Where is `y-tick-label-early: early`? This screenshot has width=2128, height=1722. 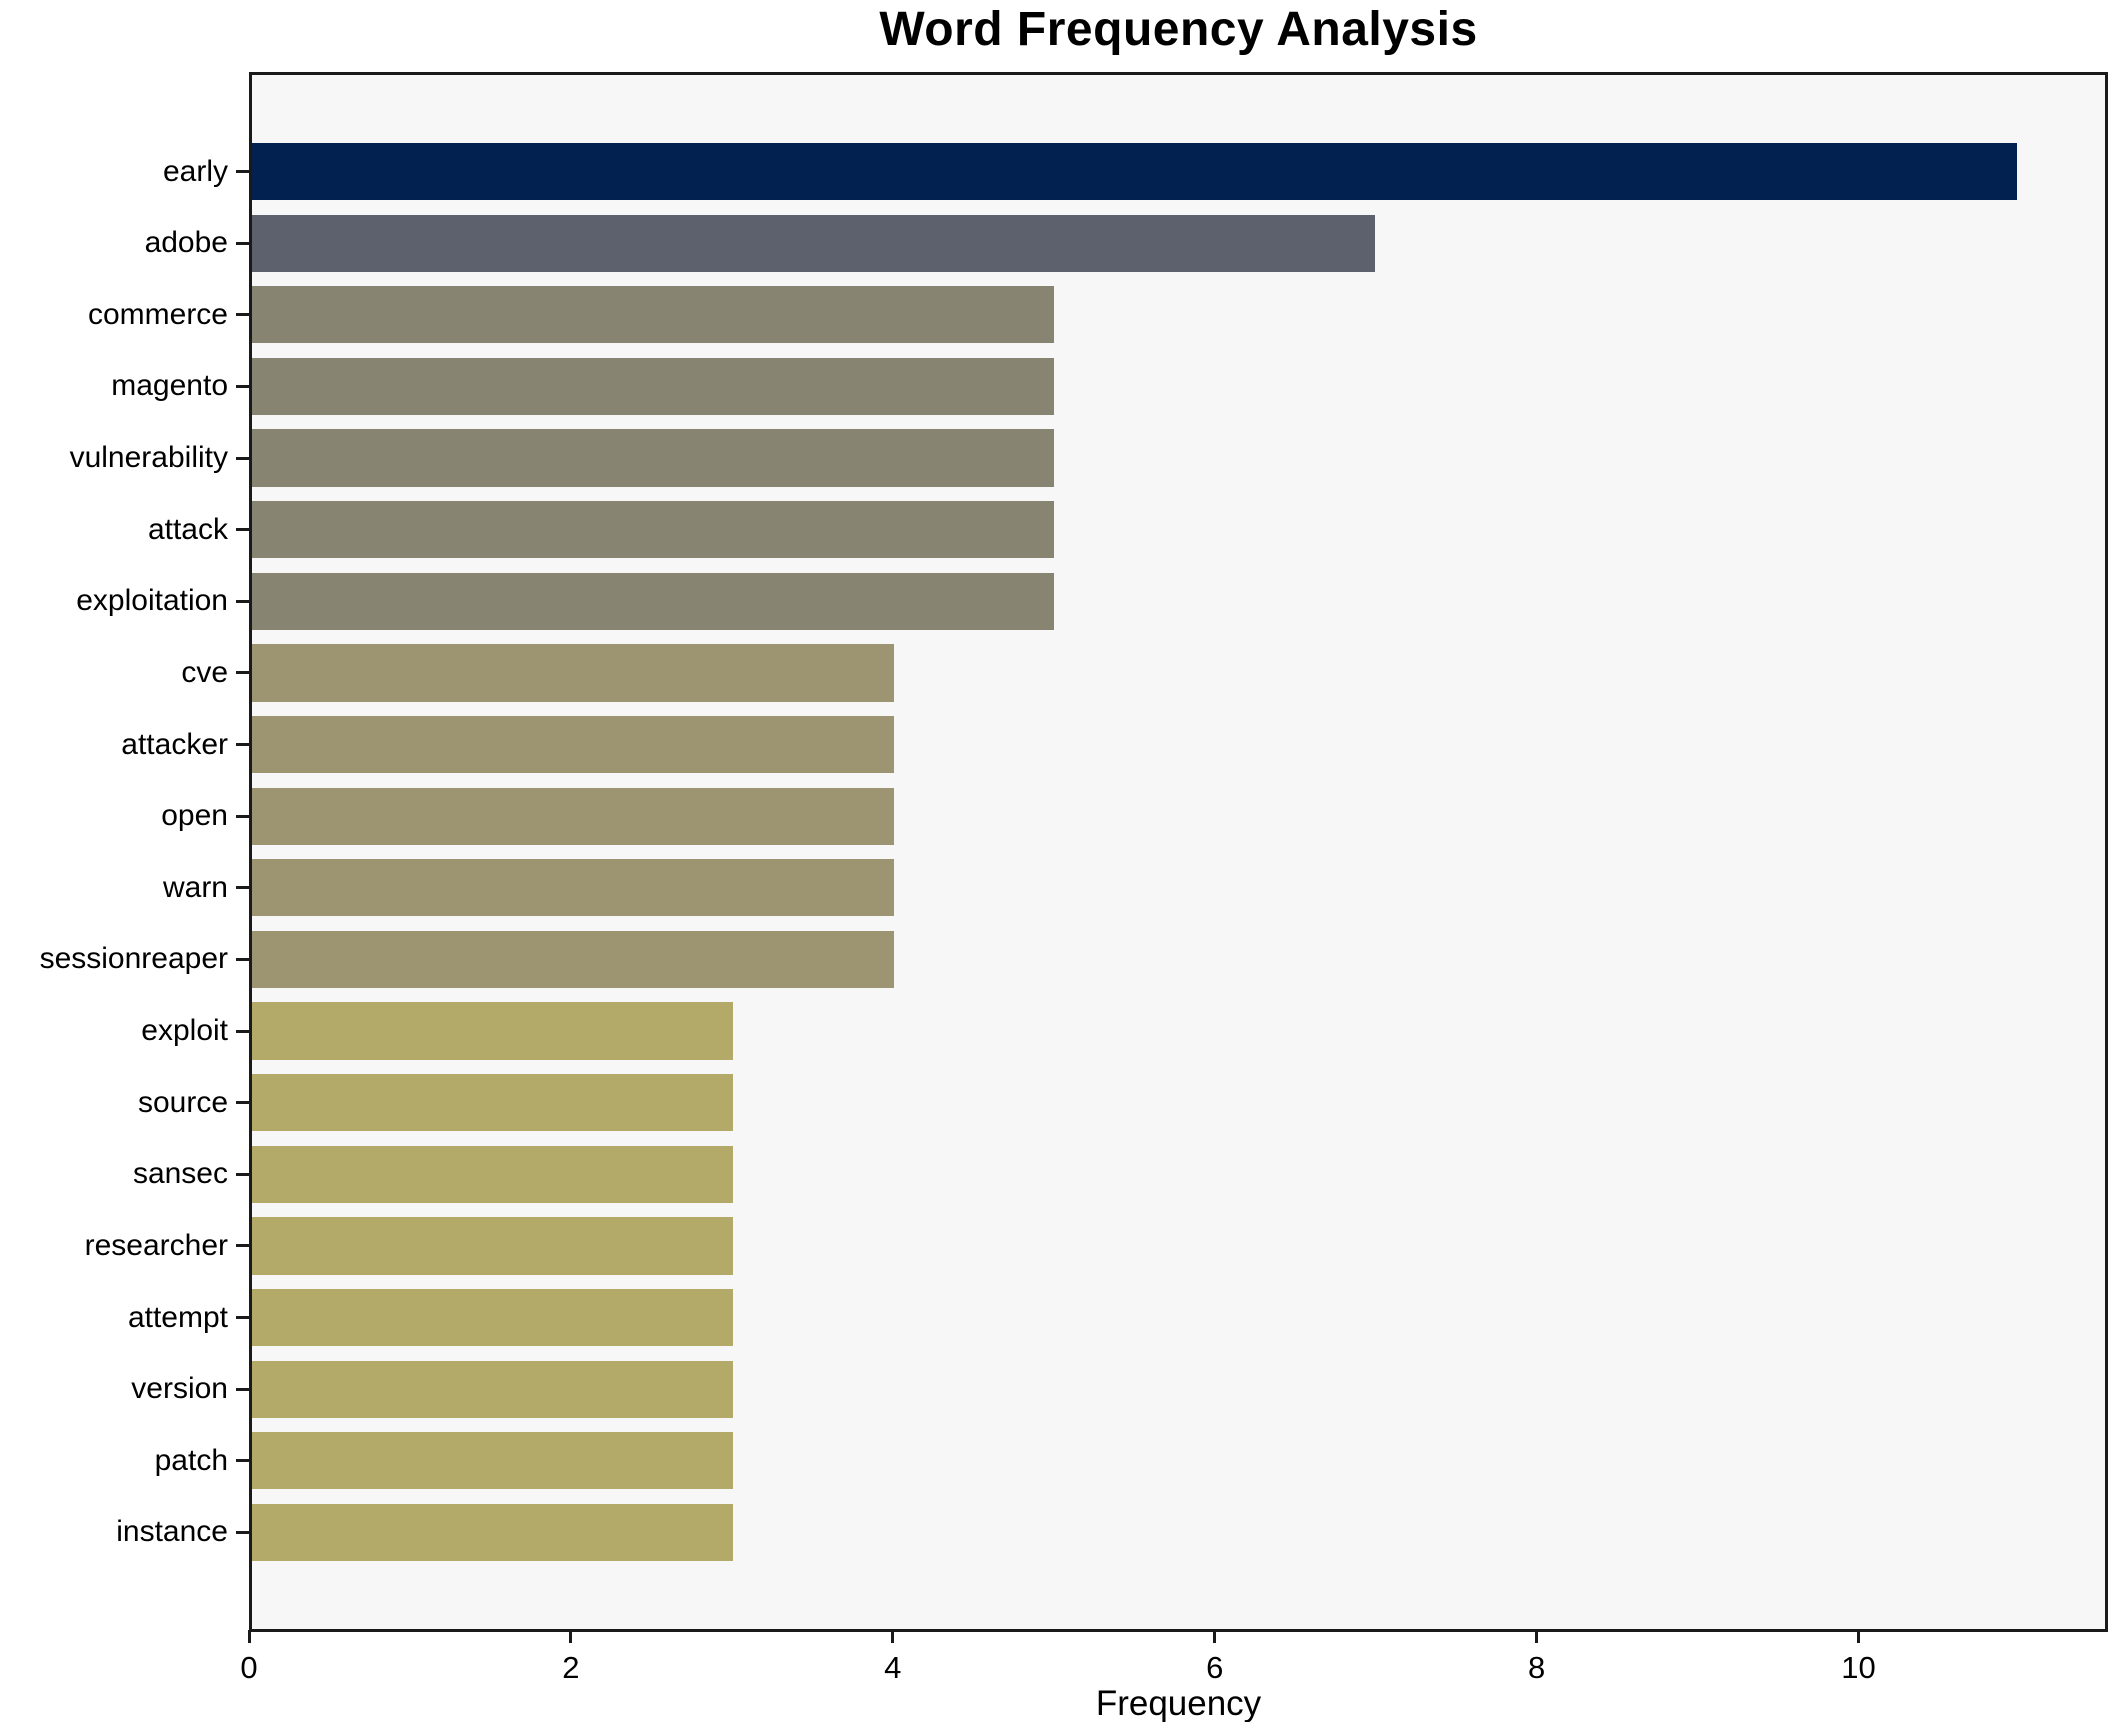
y-tick-label-early: early is located at coordinates (195, 171).